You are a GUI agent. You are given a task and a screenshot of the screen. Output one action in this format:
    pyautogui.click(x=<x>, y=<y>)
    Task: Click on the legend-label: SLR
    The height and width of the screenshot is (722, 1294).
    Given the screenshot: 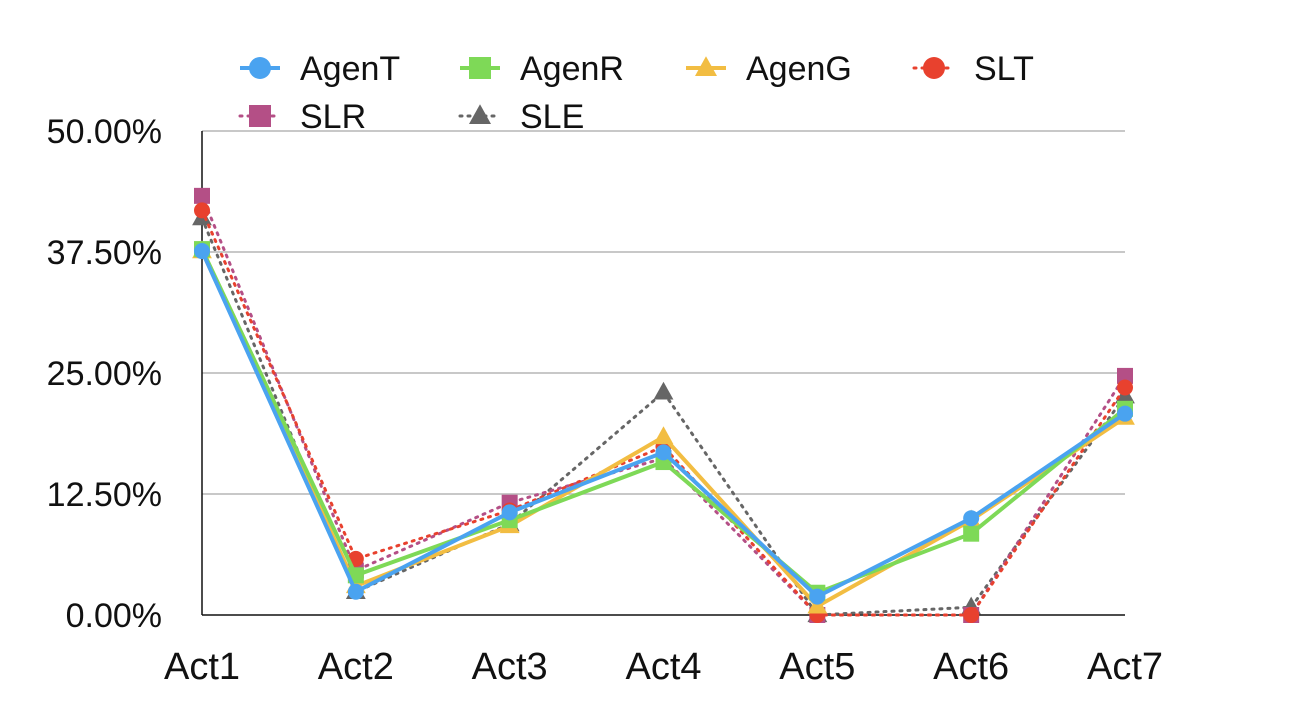 What is the action you would take?
    pyautogui.click(x=333, y=117)
    